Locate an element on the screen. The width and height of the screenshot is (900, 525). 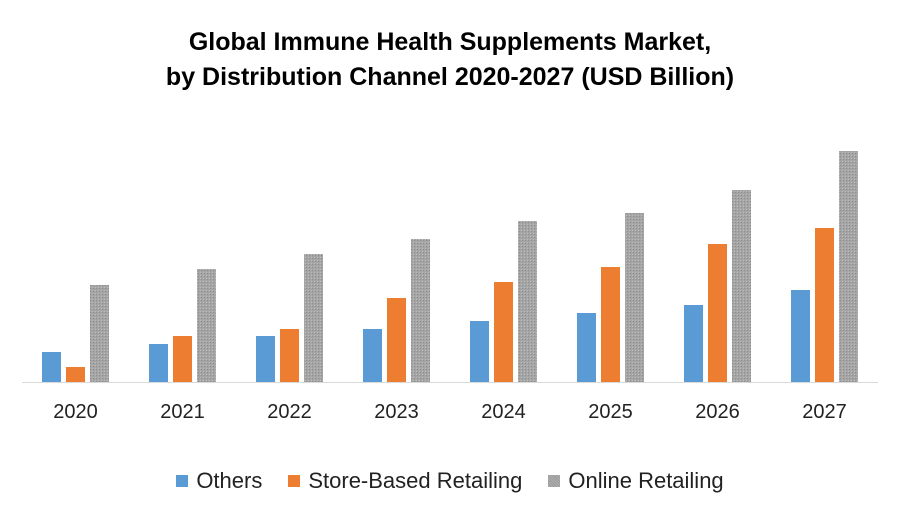
bar-online-retailing-2026 is located at coordinates (741, 286).